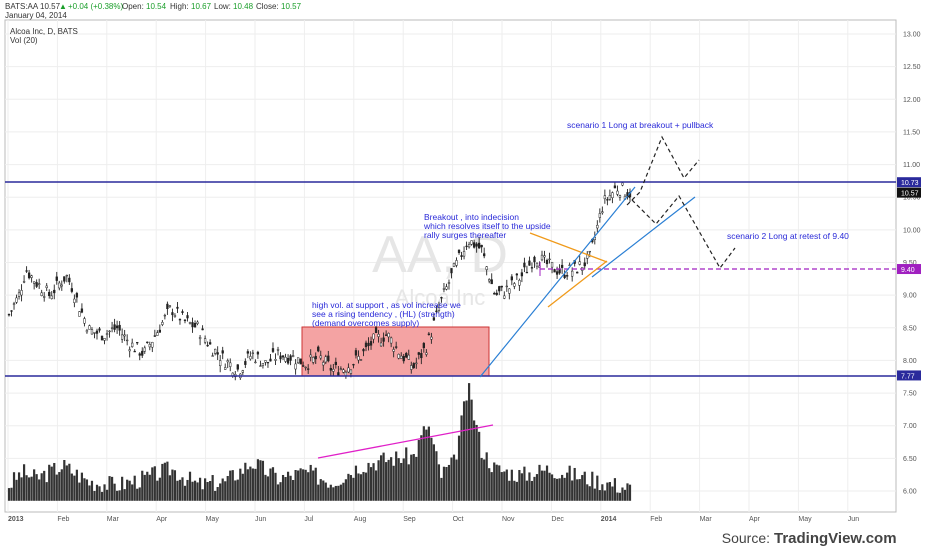  I want to click on price-badge-label: 7.77, so click(908, 376).